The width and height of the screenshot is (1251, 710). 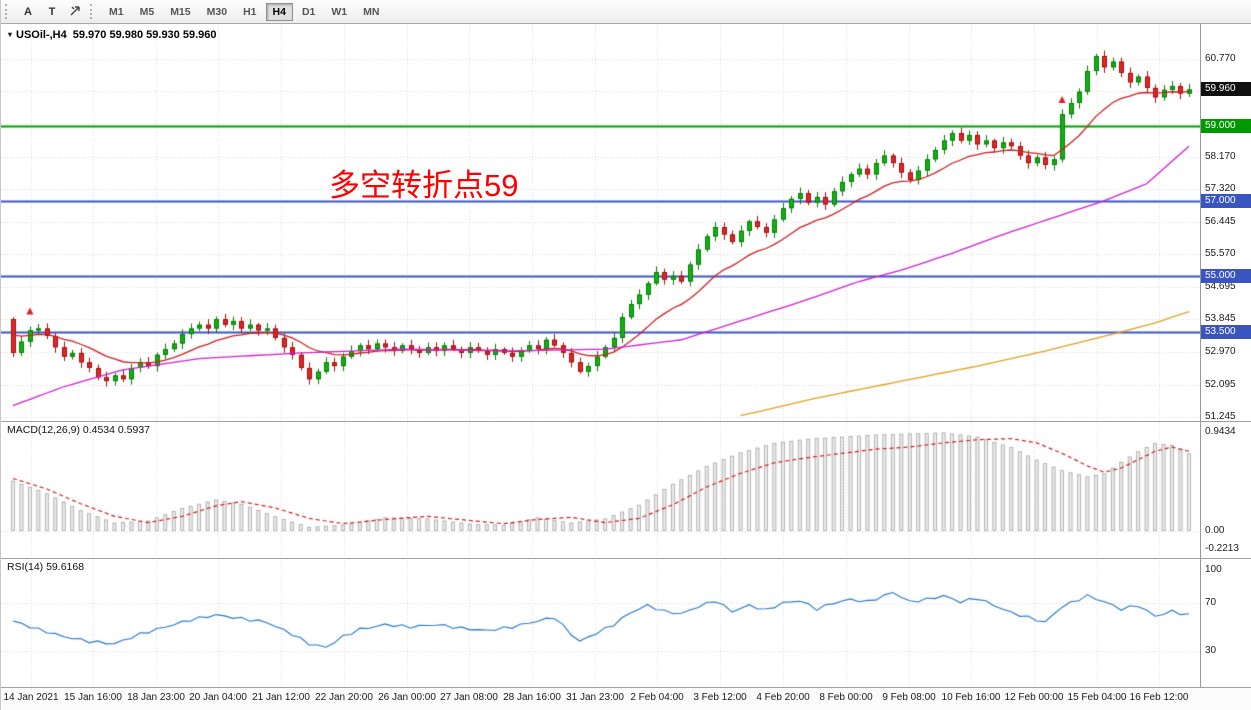 What do you see at coordinates (1220, 188) in the screenshot?
I see `price-axis-label: 57.320` at bounding box center [1220, 188].